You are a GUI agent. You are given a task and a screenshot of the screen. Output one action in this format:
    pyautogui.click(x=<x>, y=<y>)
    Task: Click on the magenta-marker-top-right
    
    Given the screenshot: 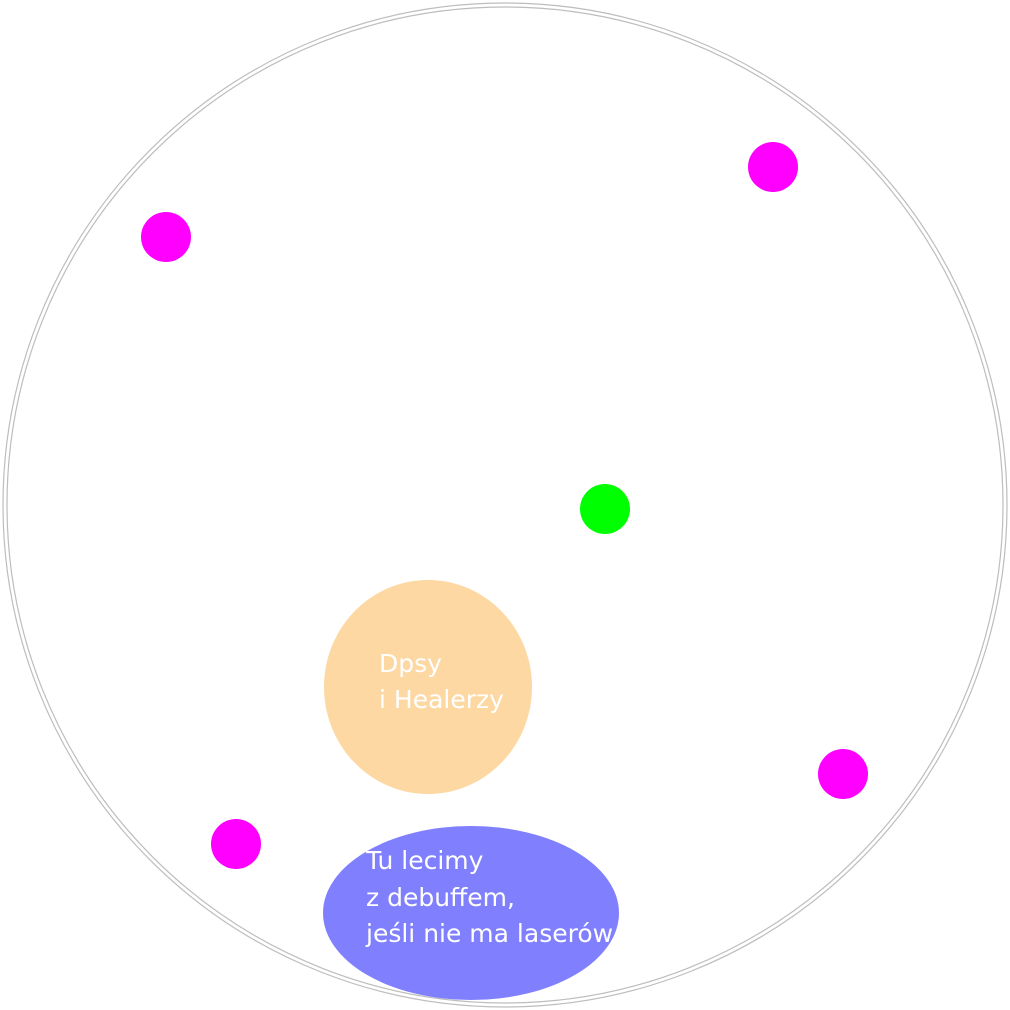 What is the action you would take?
    pyautogui.click(x=773, y=167)
    